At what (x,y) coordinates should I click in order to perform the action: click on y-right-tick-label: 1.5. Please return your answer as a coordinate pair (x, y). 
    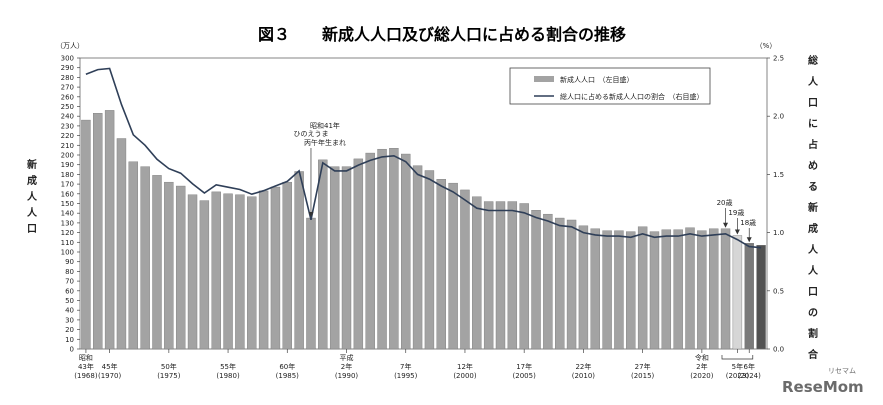
    Looking at the image, I should click on (778, 175).